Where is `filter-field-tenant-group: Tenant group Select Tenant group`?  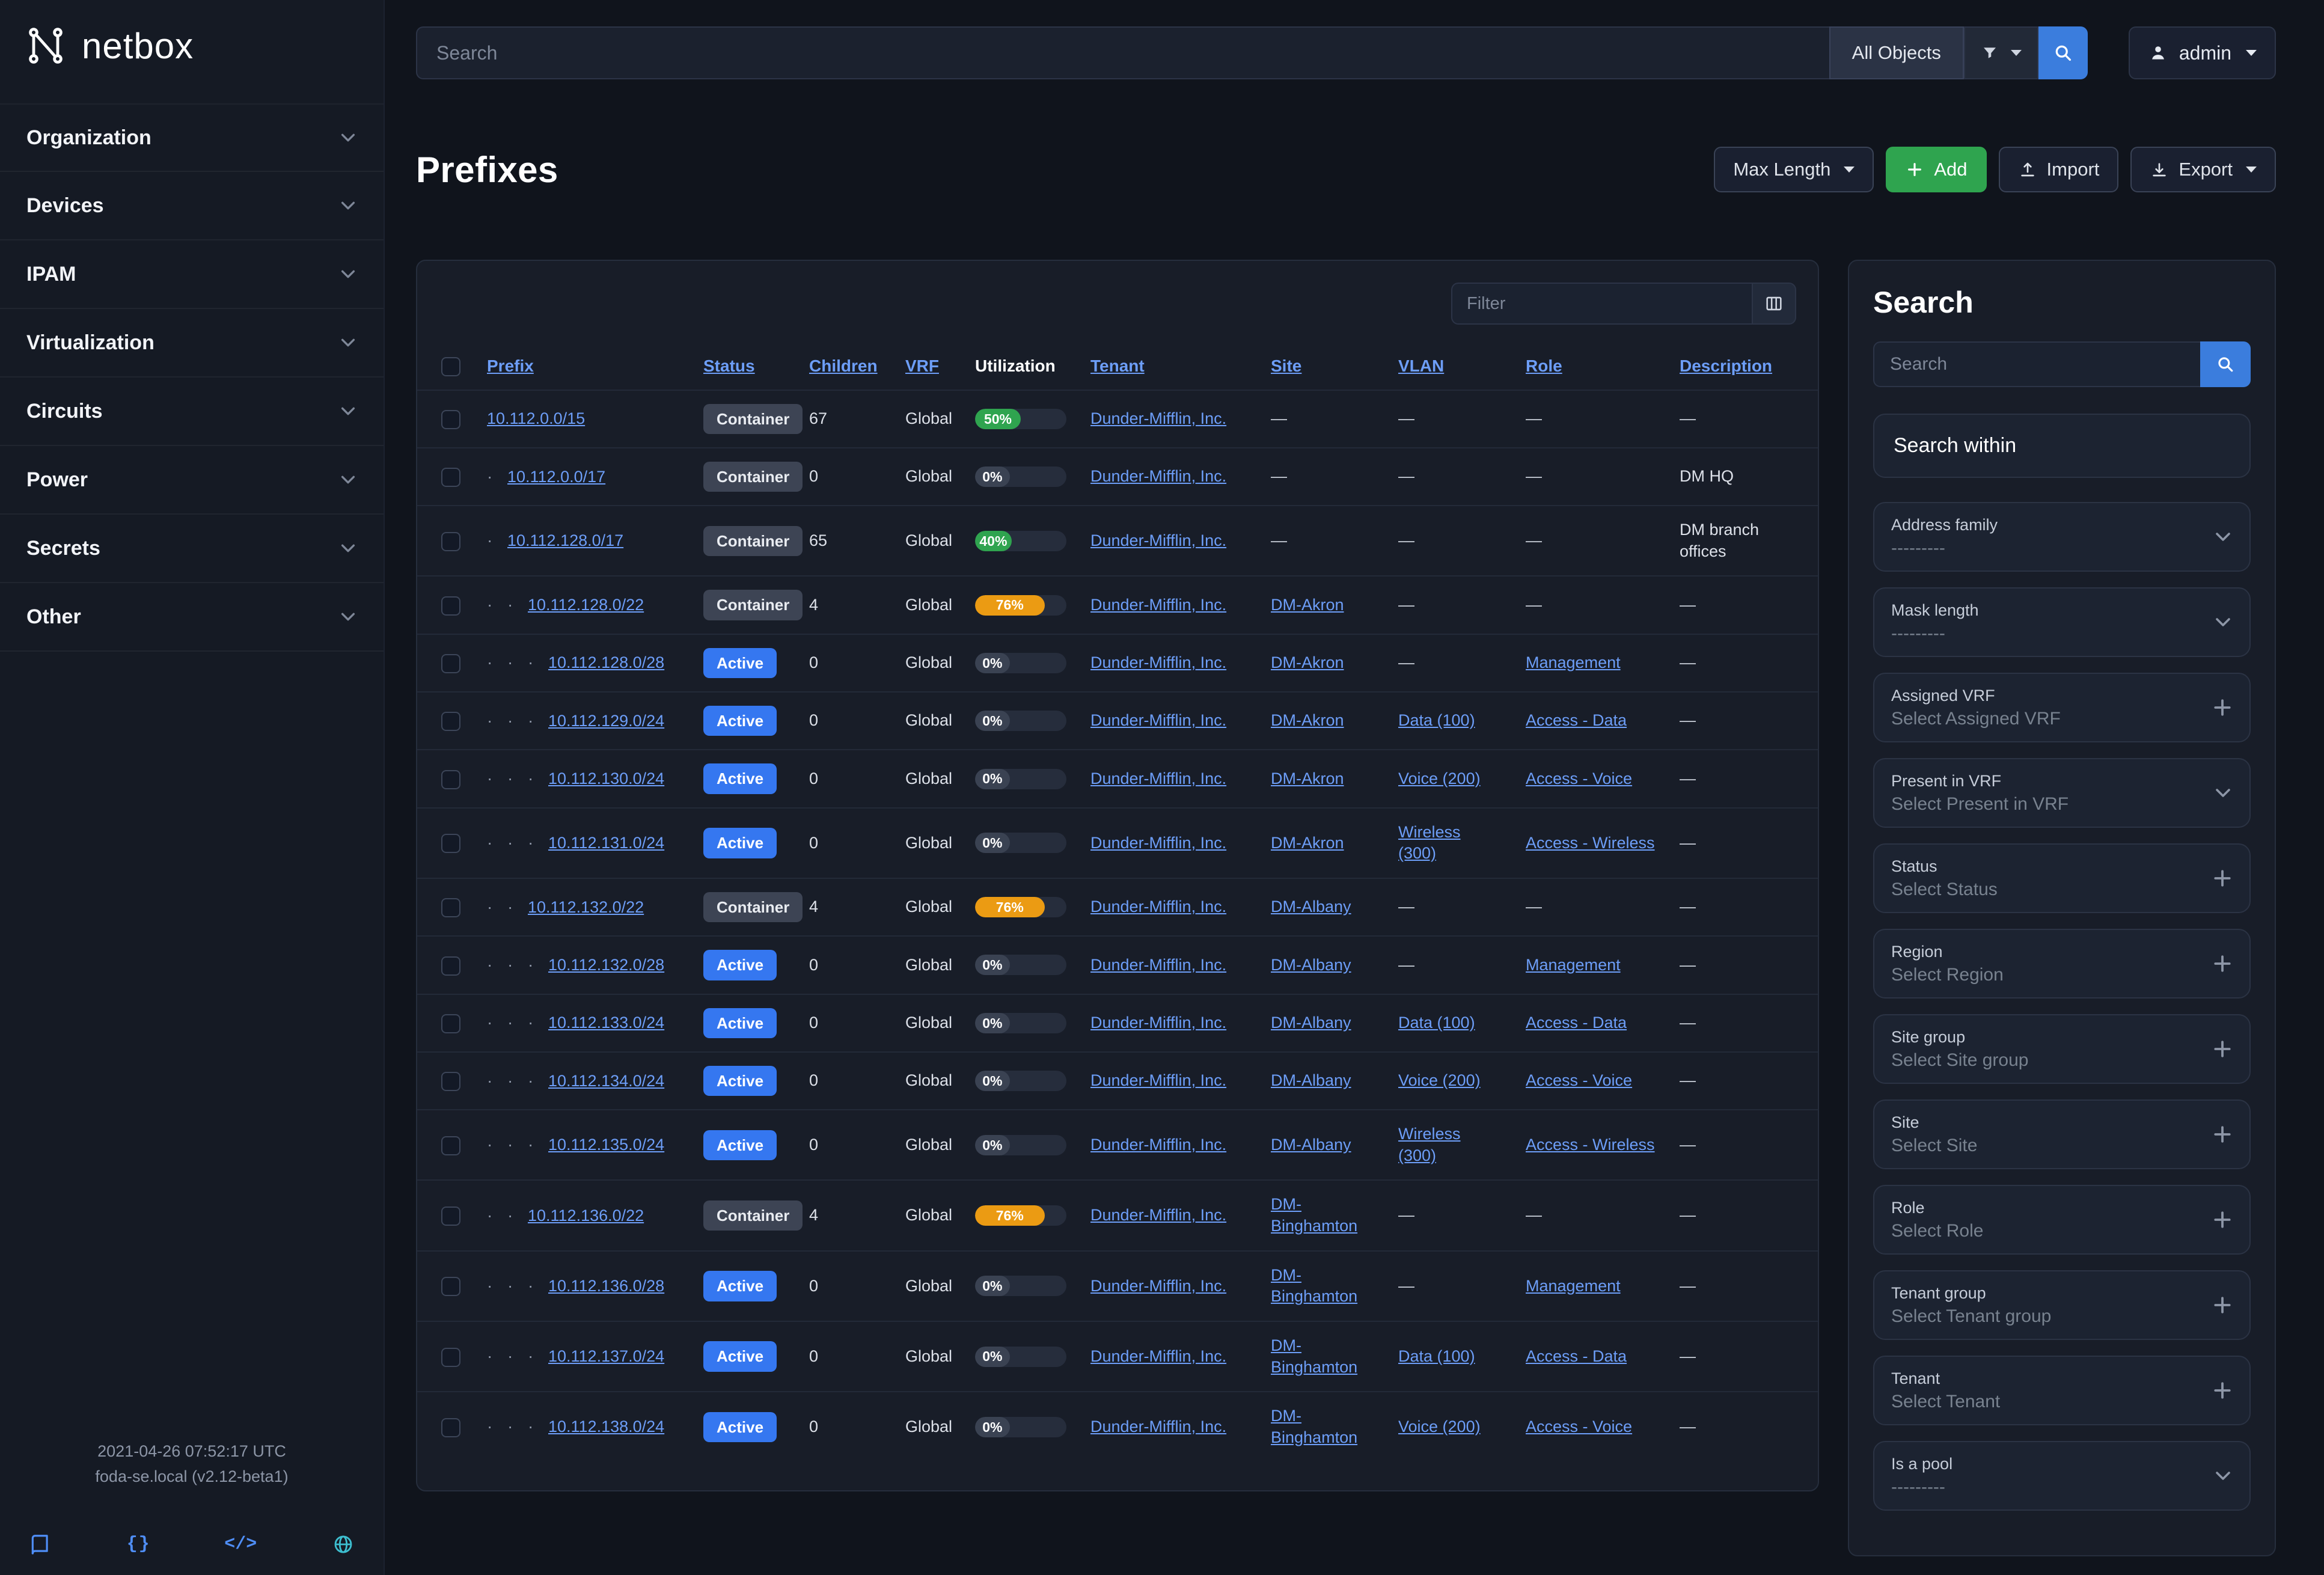 filter-field-tenant-group: Tenant group Select Tenant group is located at coordinates (2062, 1305).